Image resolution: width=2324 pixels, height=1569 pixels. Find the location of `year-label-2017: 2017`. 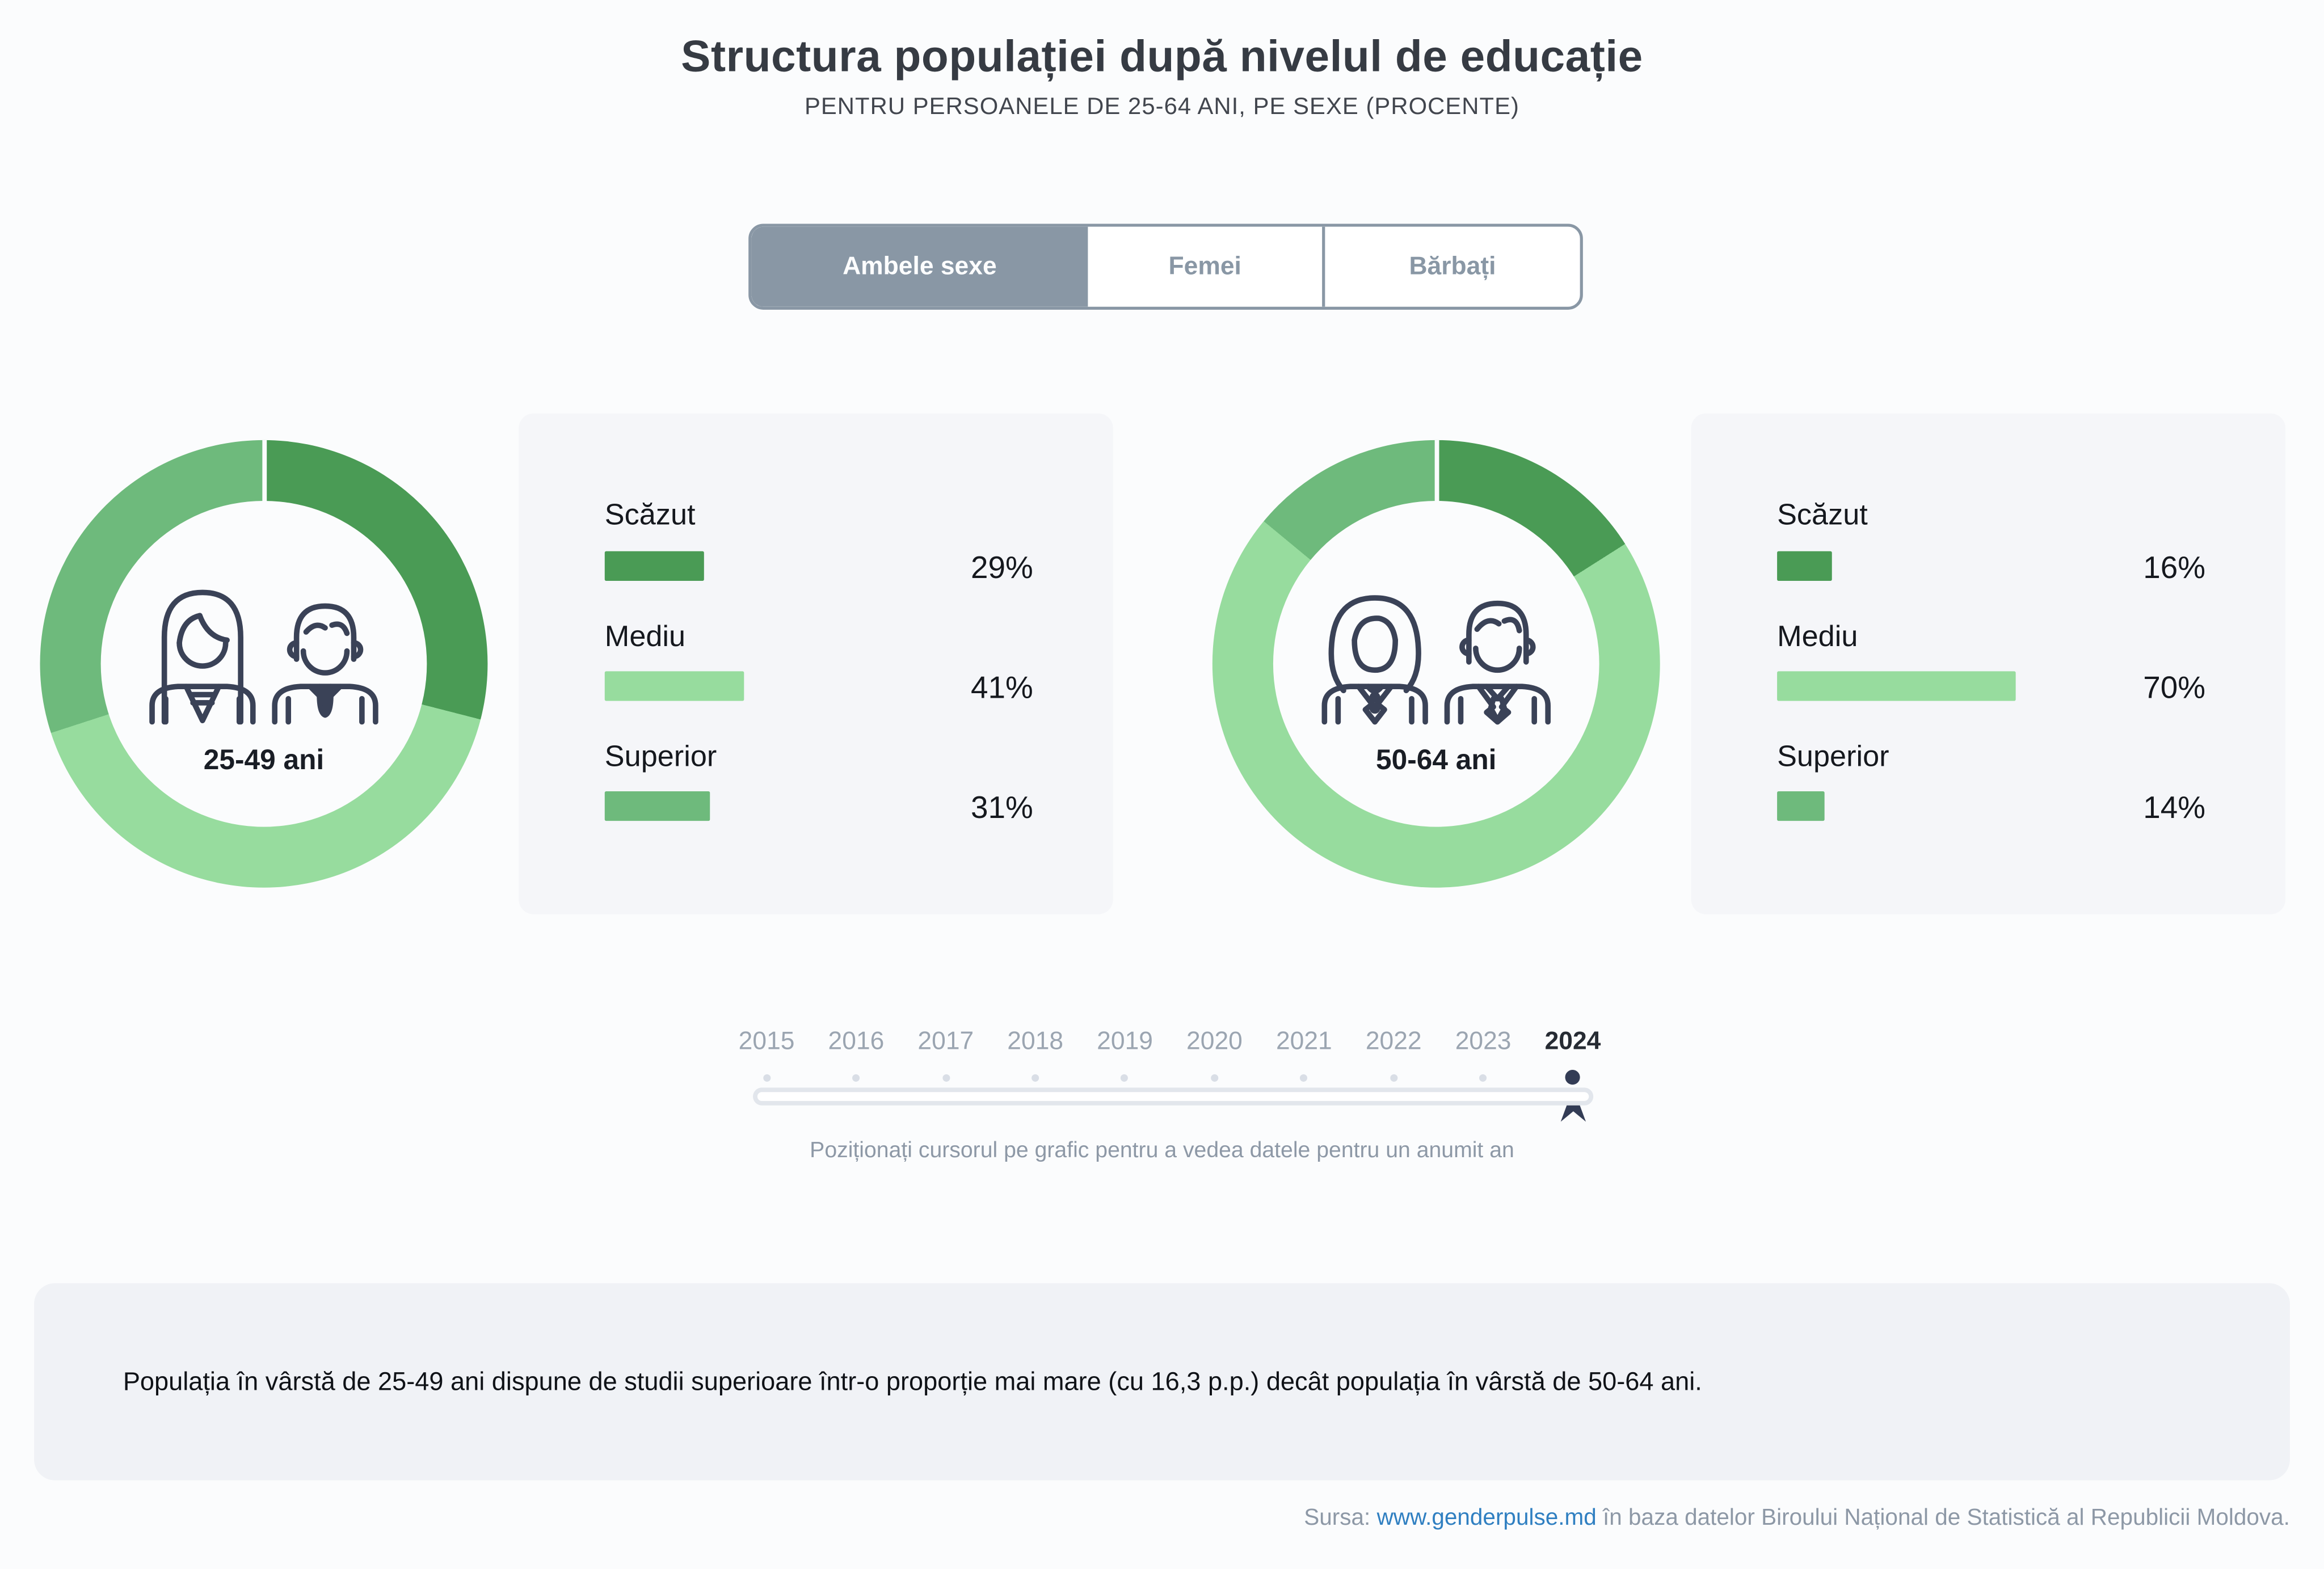

year-label-2017: 2017 is located at coordinates (945, 1041).